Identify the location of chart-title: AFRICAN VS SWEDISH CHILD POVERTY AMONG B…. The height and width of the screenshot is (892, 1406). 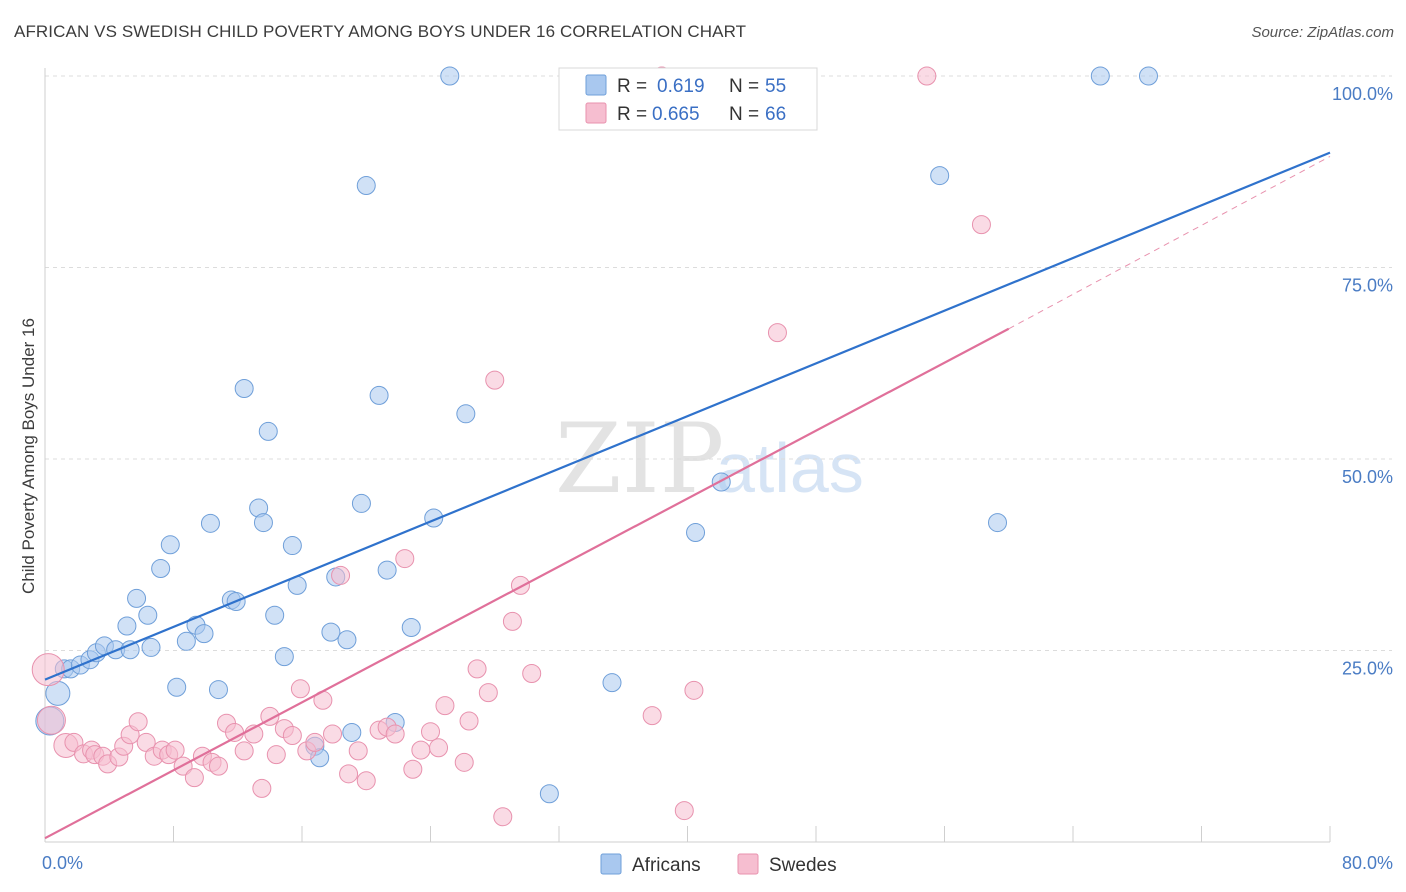
(380, 31).